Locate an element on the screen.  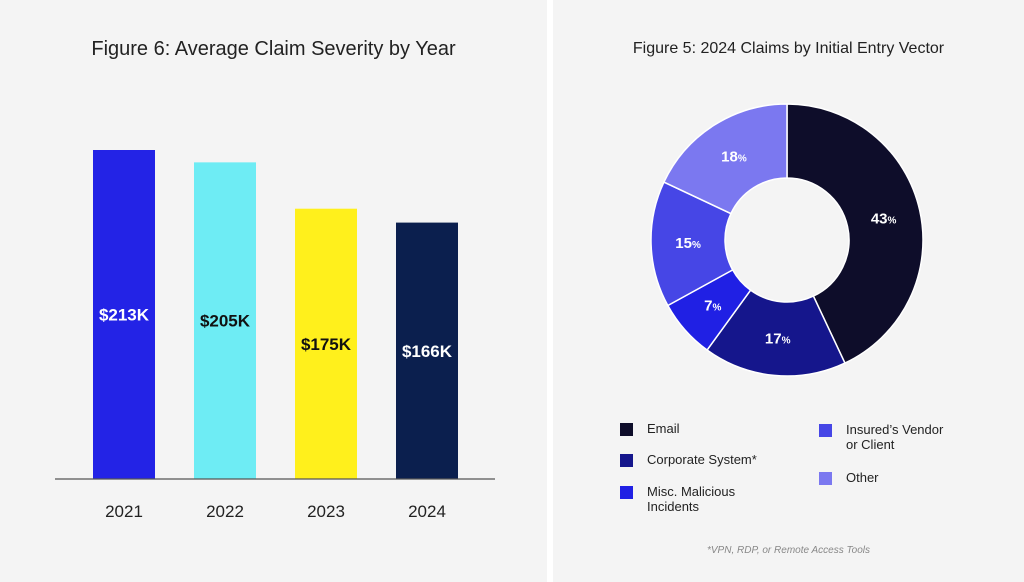
legend-item: Corporate System* is located at coordinates (688, 459).